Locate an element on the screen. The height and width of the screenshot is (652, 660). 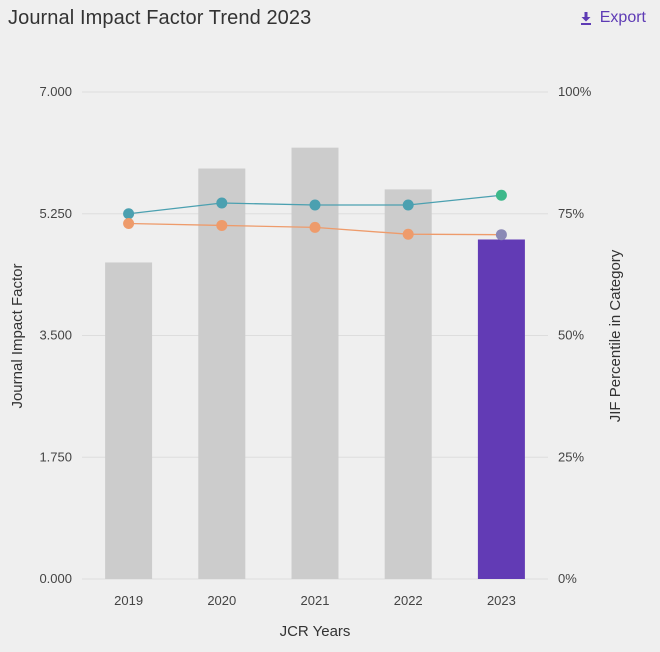
series-points is located at coordinates (315, 215).